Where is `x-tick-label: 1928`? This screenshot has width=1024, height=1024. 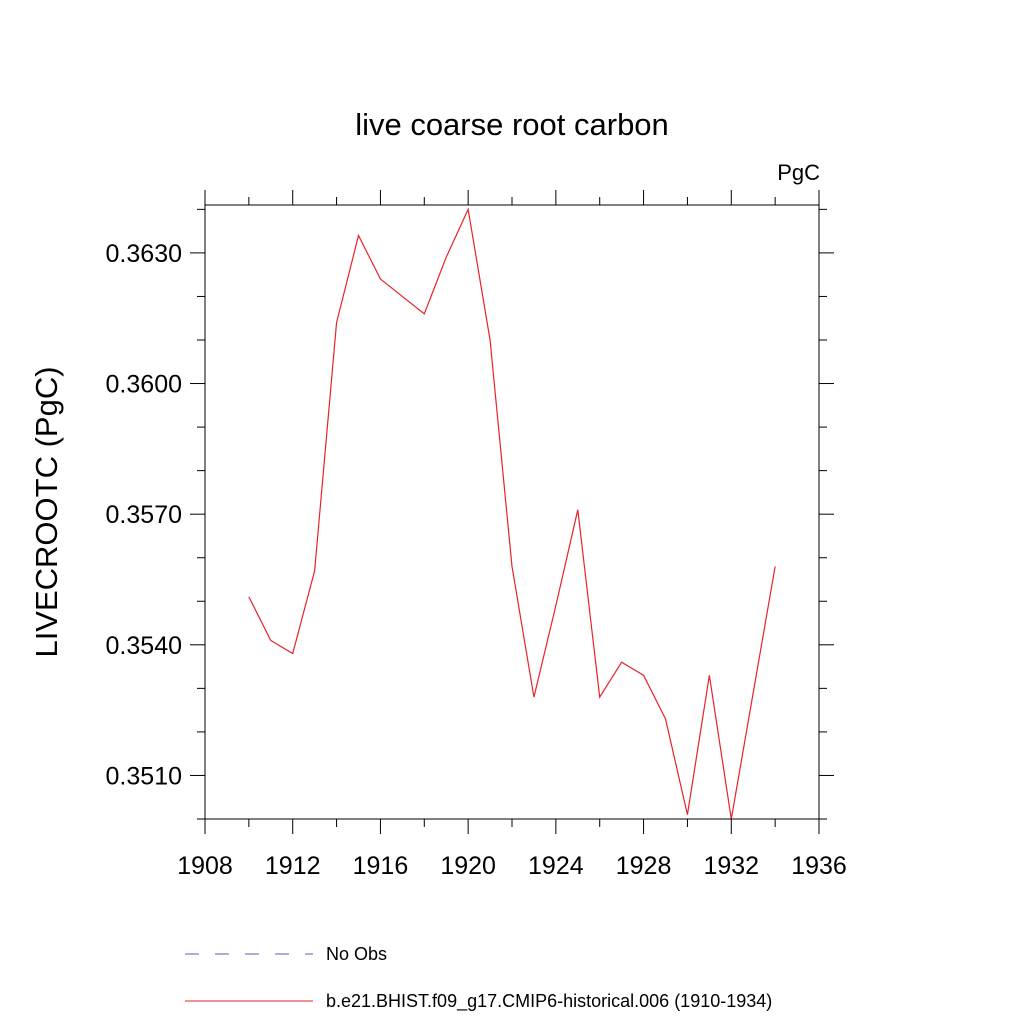
x-tick-label: 1928 is located at coordinates (644, 866).